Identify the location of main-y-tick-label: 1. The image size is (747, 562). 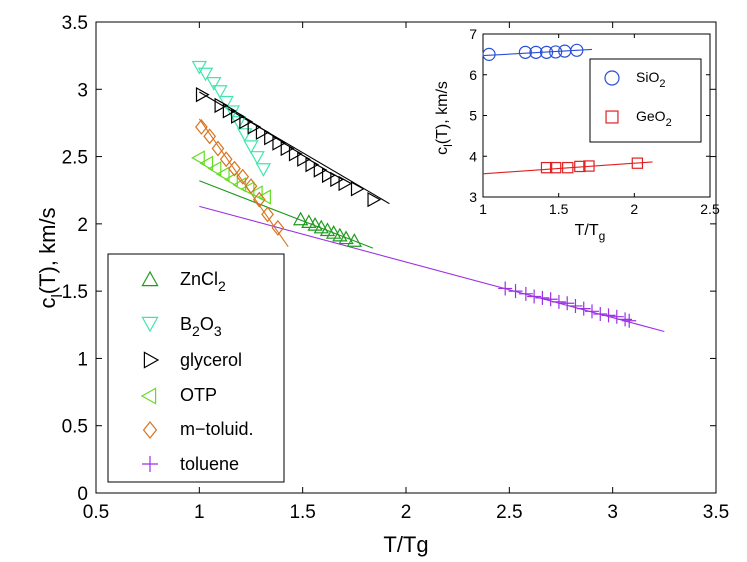
(82, 359).